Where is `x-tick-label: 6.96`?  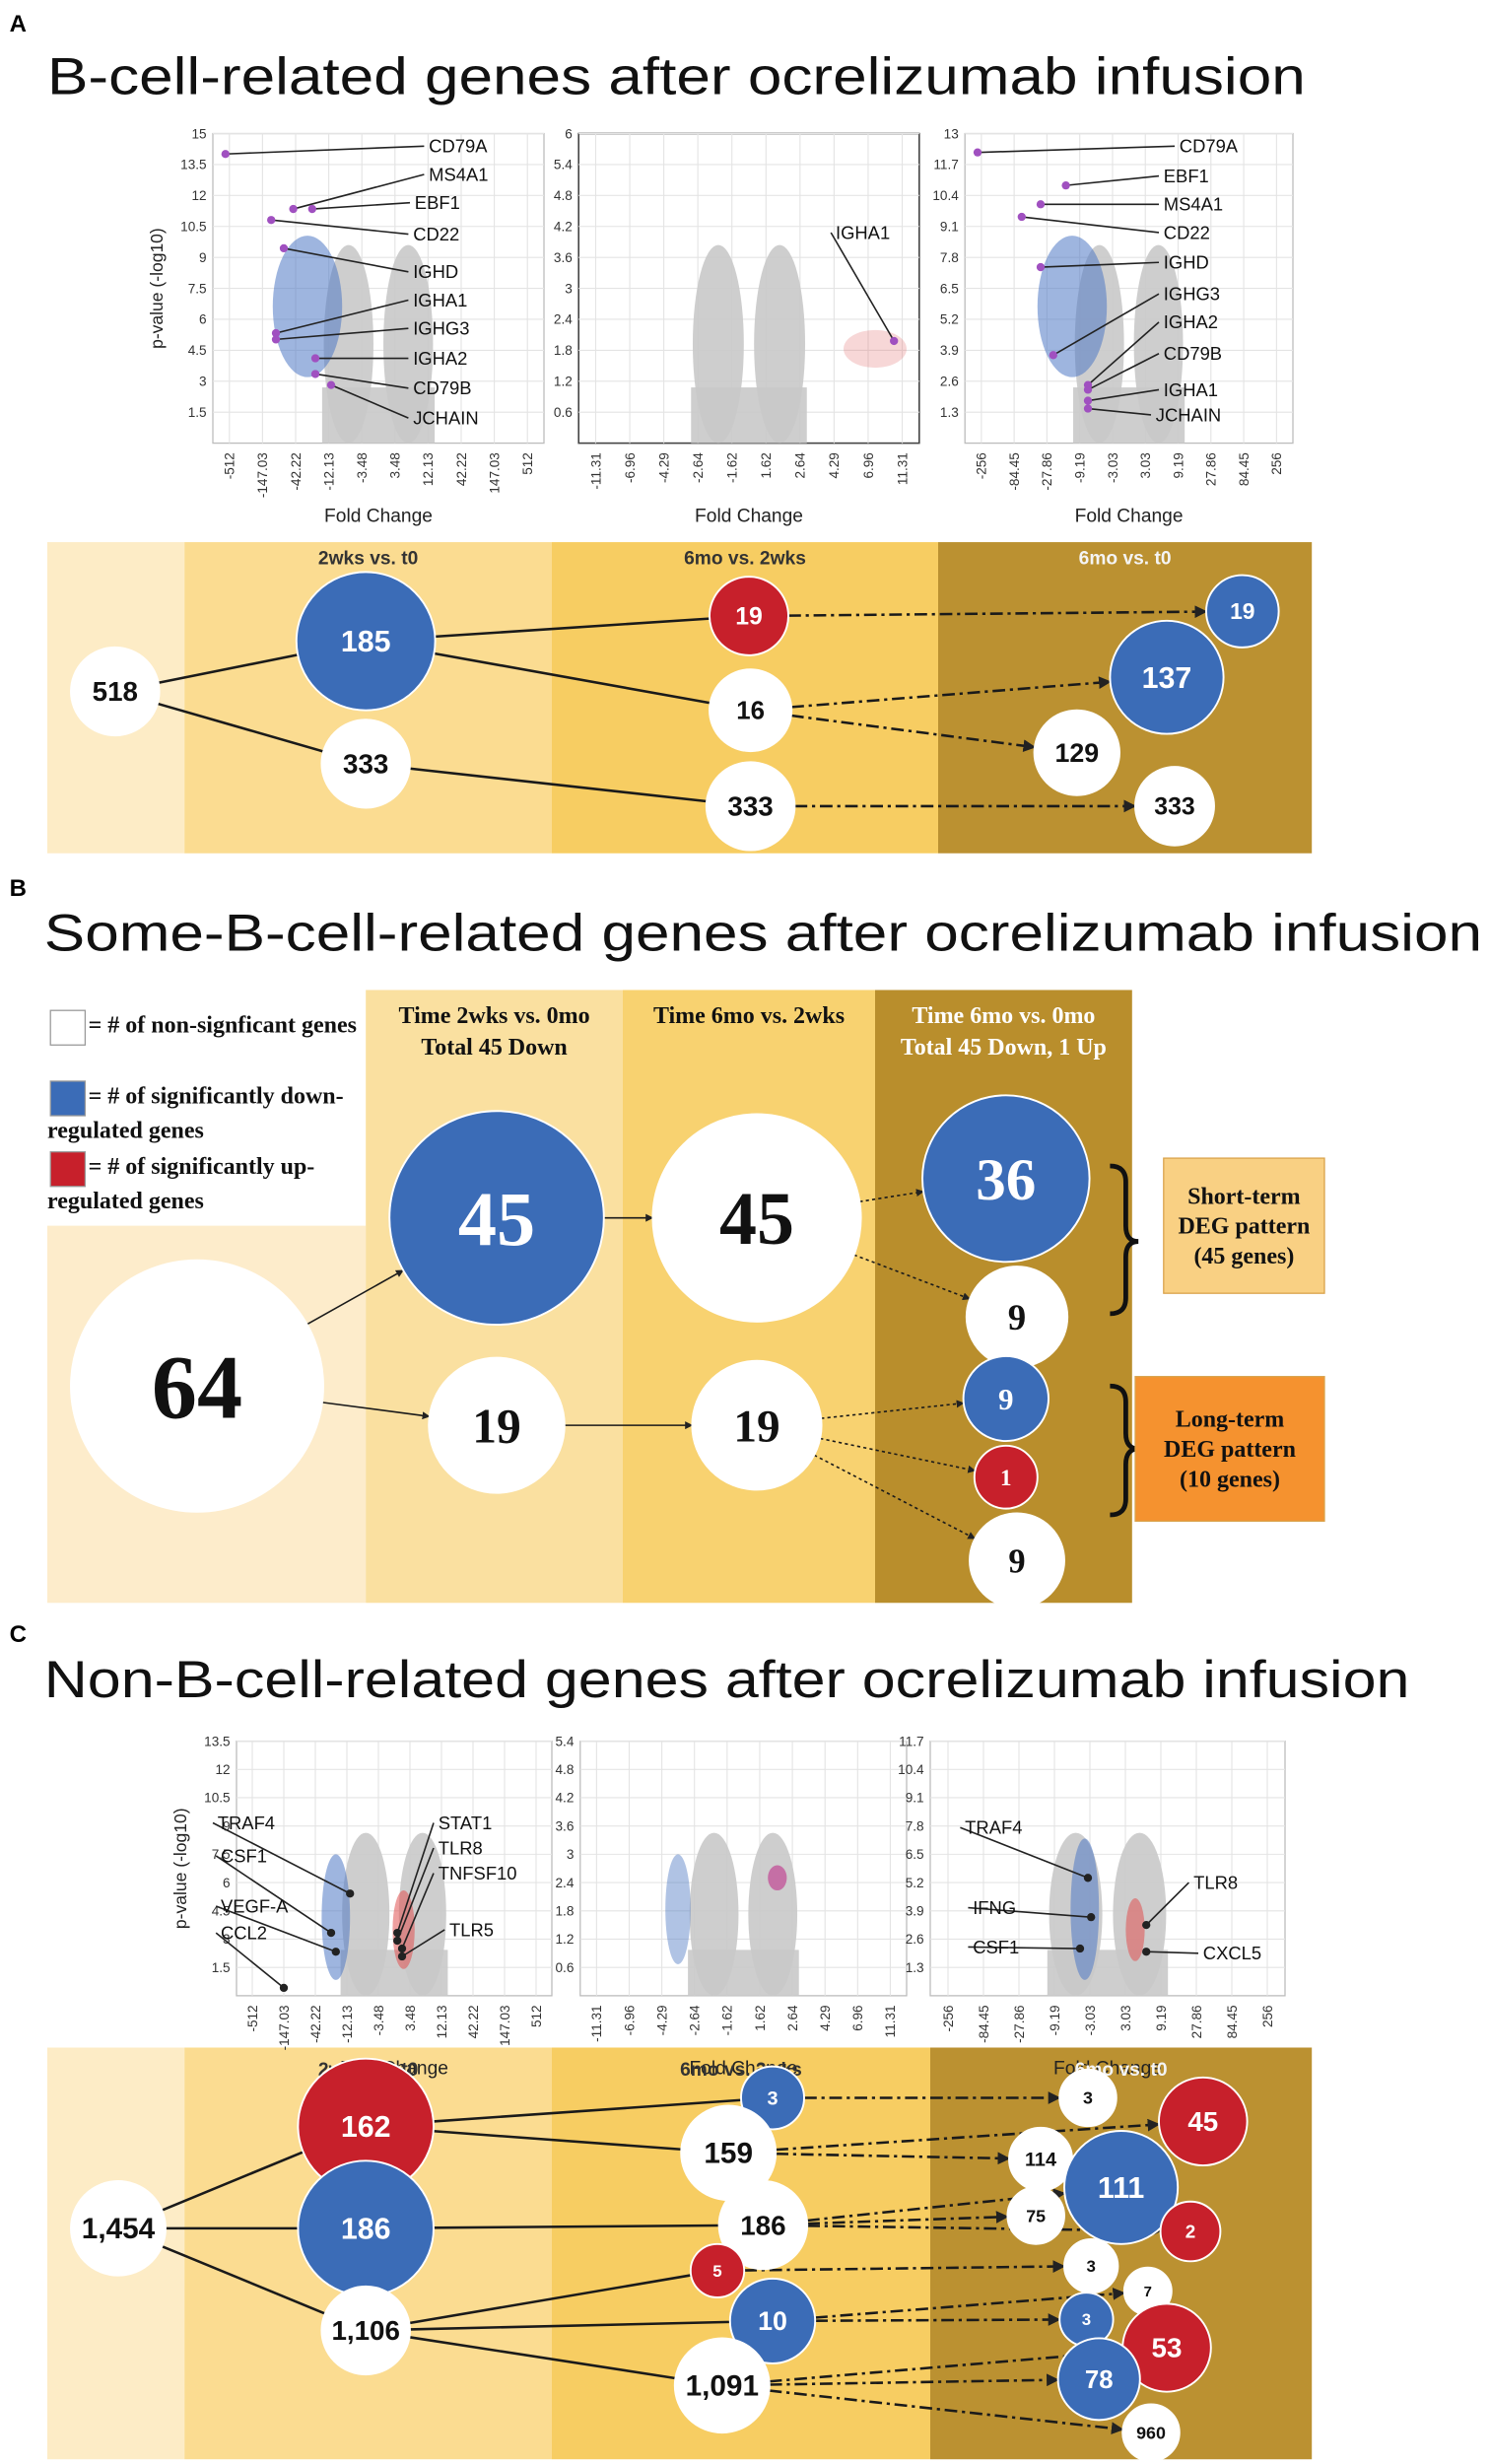 x-tick-label: 6.96 is located at coordinates (857, 2017).